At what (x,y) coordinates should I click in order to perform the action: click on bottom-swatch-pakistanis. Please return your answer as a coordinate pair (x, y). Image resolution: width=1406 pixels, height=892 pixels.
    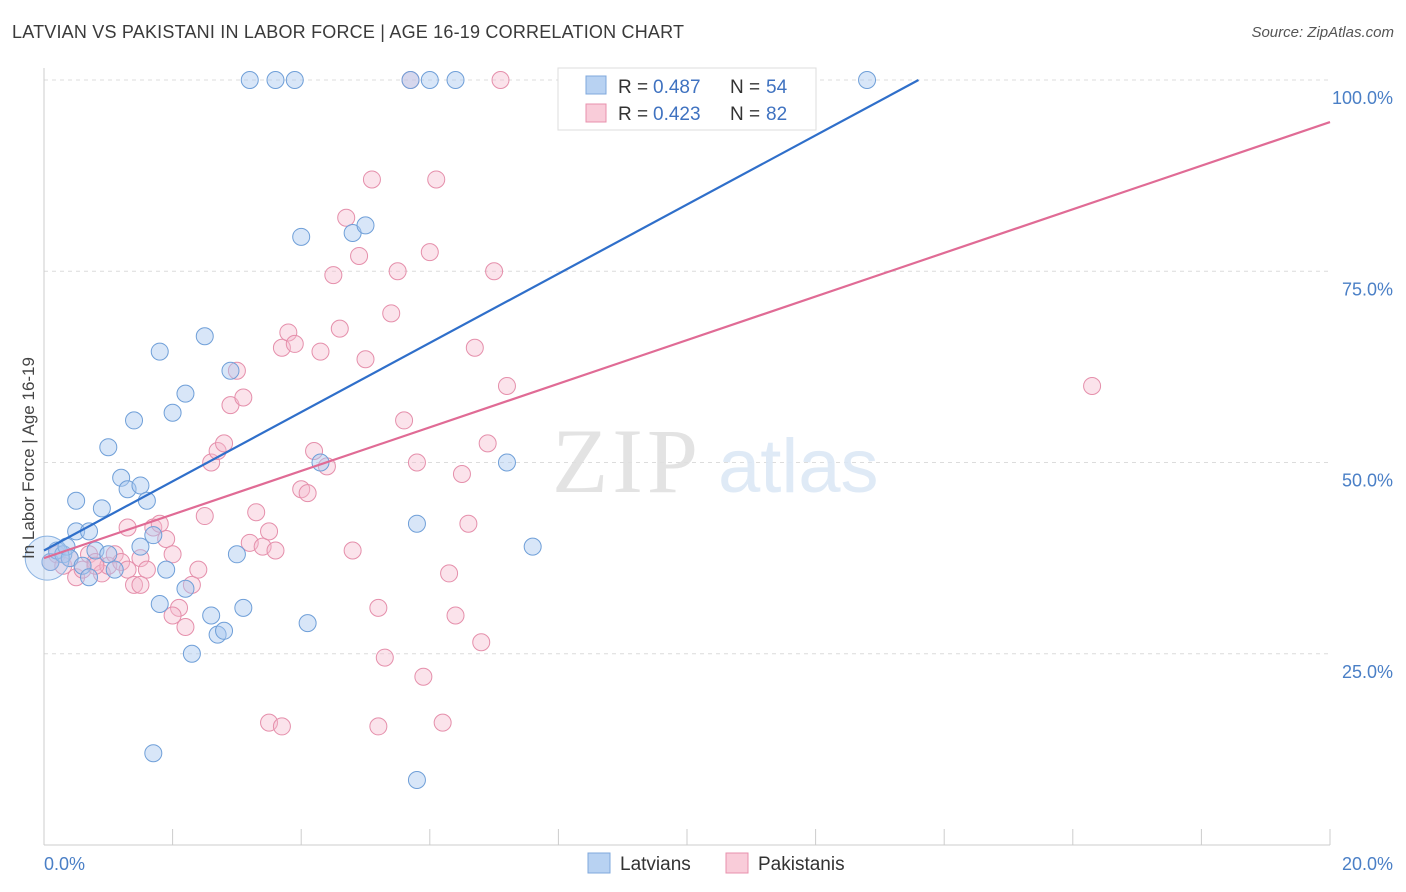
    Looking at the image, I should click on (737, 863).